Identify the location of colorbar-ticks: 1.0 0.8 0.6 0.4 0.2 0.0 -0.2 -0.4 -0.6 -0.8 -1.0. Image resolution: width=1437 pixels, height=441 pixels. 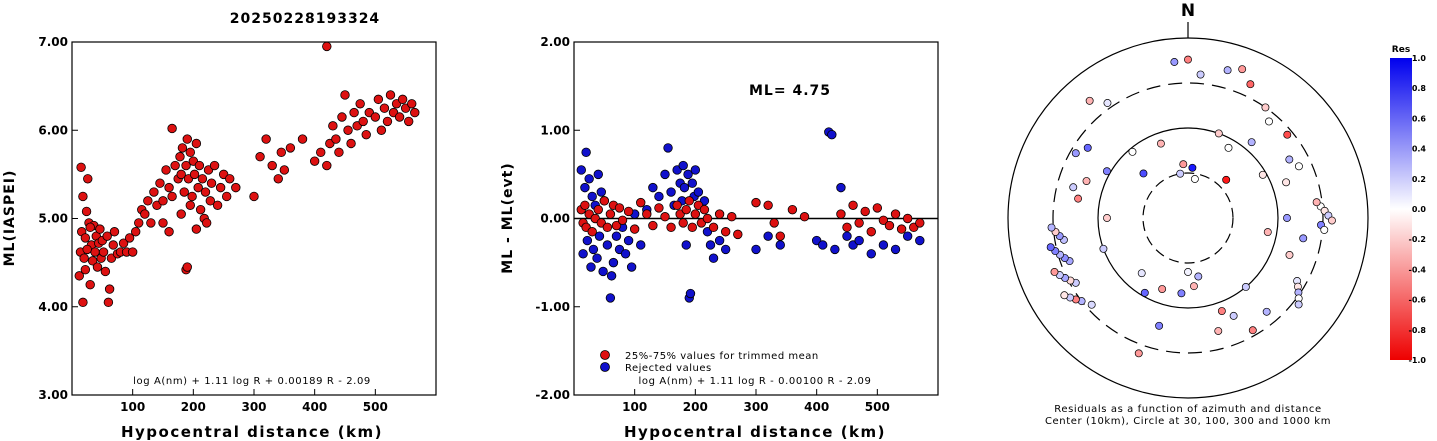
(1418, 209).